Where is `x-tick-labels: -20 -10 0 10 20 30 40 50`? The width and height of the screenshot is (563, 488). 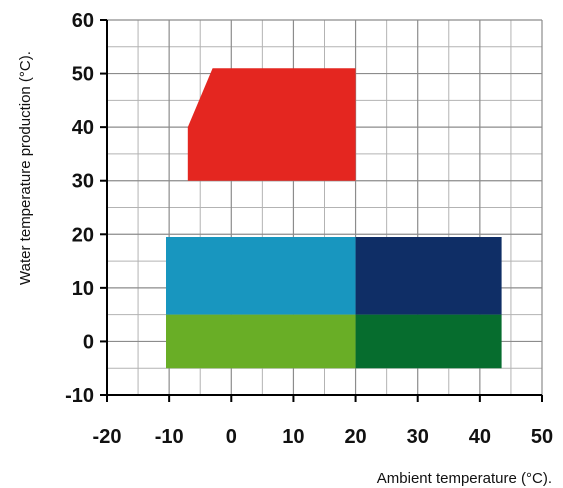 x-tick-labels: -20 -10 0 10 20 30 40 50 is located at coordinates (323, 437).